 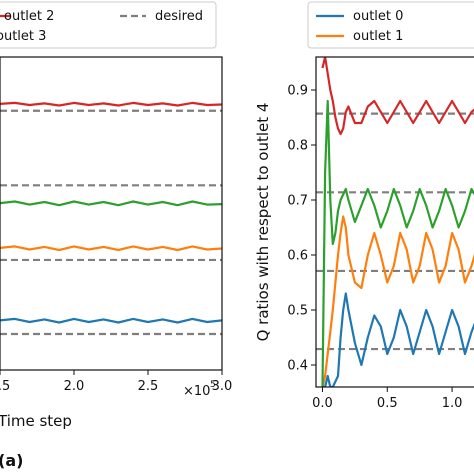 What do you see at coordinates (29, 16) in the screenshot?
I see `legend-label-outlet-2: outlet 2` at bounding box center [29, 16].